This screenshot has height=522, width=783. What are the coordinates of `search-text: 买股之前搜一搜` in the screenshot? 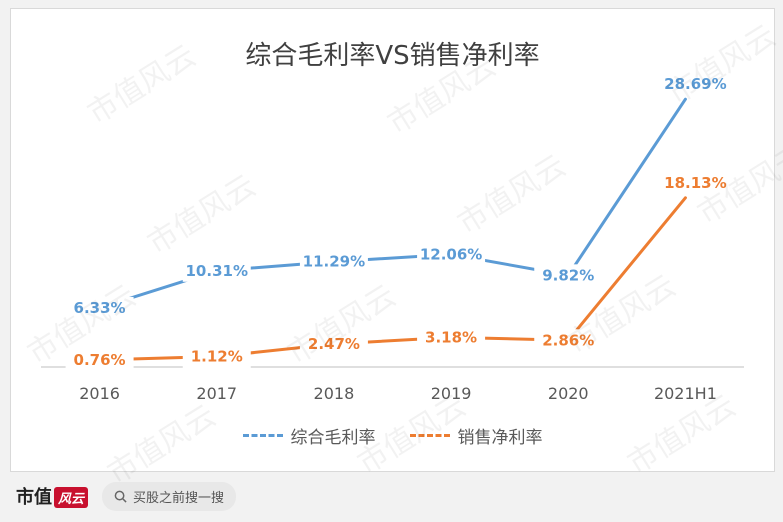 It's located at (179, 498).